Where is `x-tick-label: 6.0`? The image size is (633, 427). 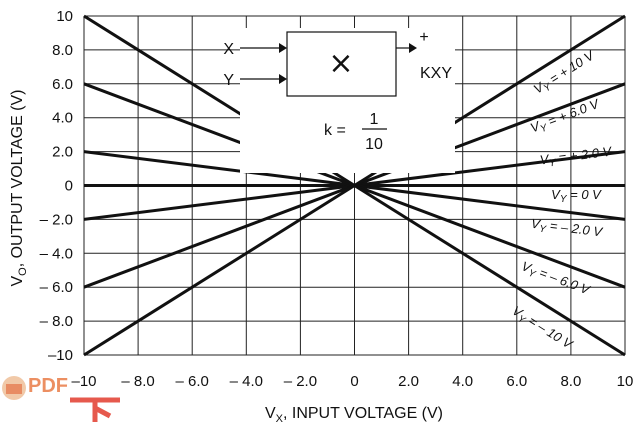
x-tick-label: 6.0 is located at coordinates (516, 381).